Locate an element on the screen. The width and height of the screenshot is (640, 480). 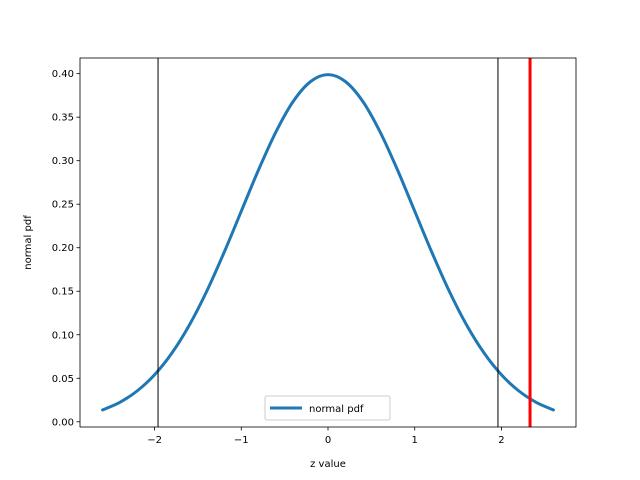
legend: normal pdf is located at coordinates (327, 408).